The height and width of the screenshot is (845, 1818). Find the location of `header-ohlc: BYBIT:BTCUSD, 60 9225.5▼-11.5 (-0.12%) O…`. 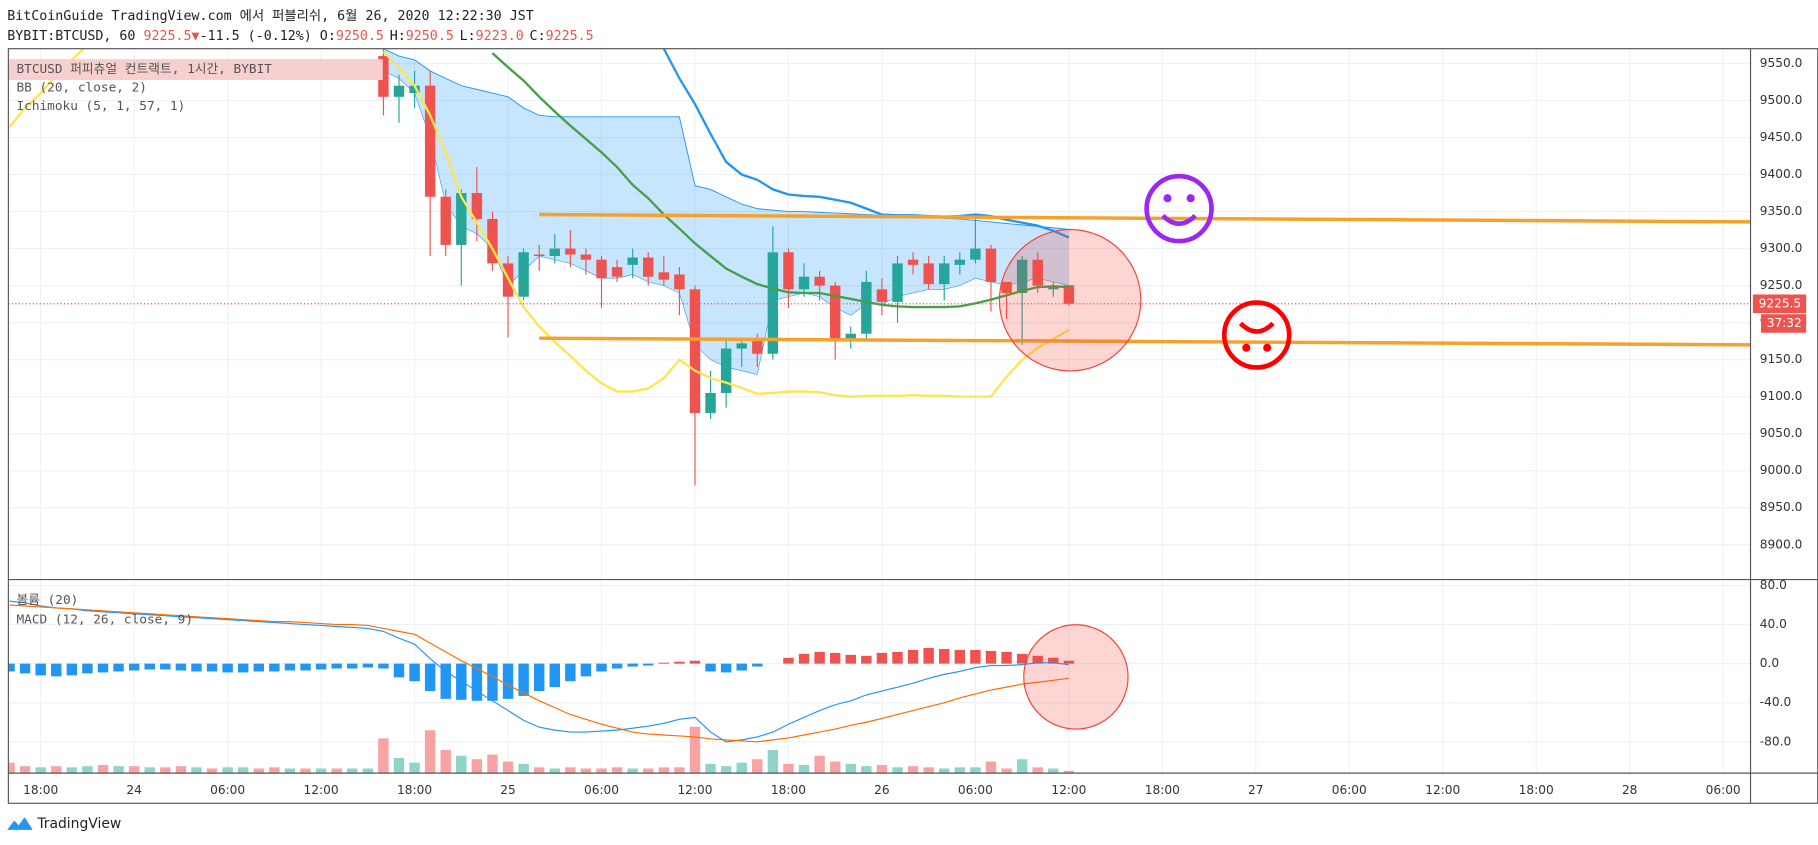

header-ohlc: BYBIT:BTCUSD, 60 9225.5▼-11.5 (-0.12%) O… is located at coordinates (300, 36).